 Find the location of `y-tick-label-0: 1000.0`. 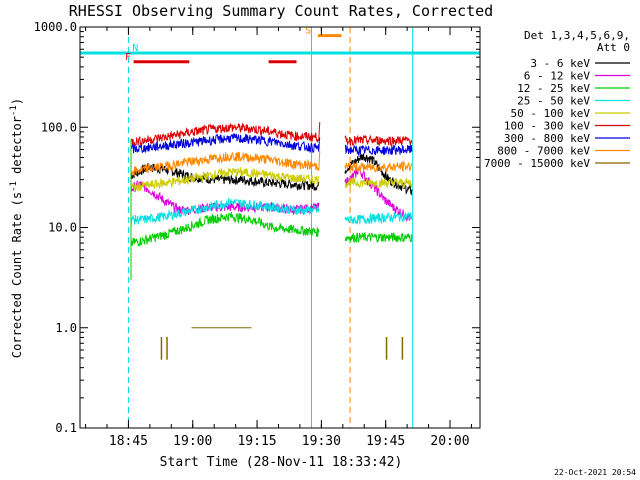

y-tick-label-0: 1000.0 is located at coordinates (55, 27).